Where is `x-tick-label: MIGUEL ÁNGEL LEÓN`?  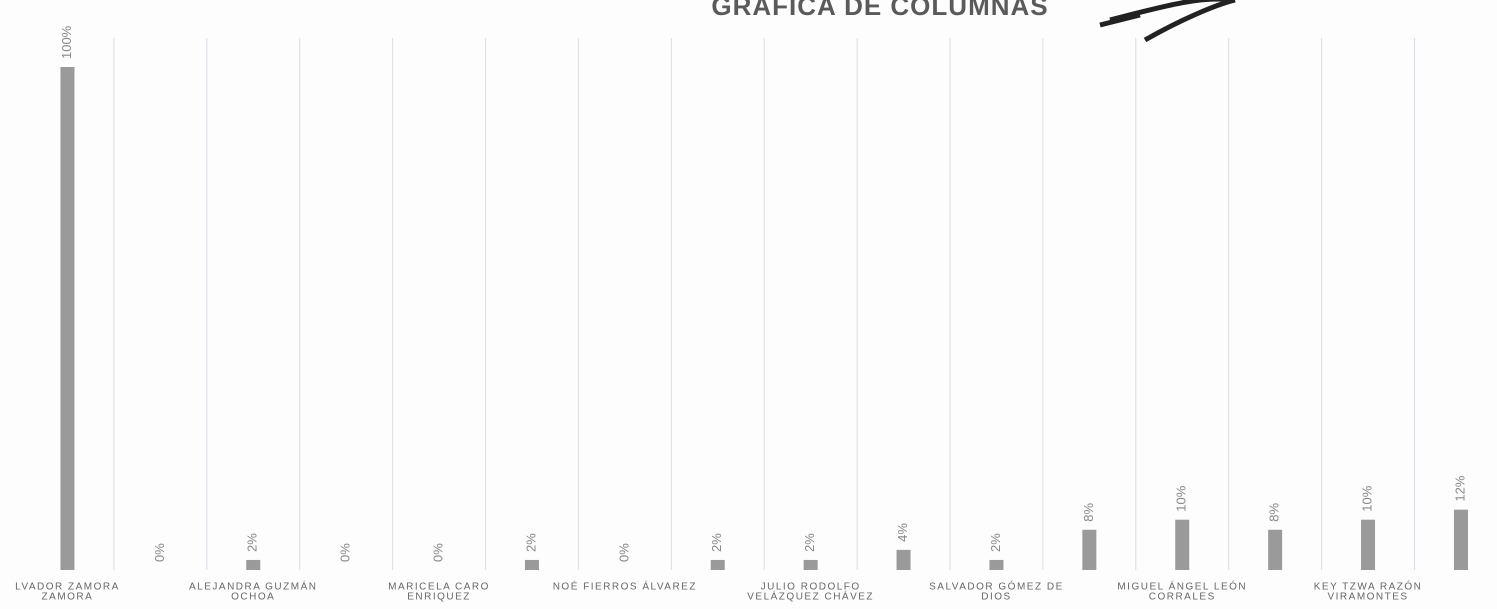 x-tick-label: MIGUEL ÁNGEL LEÓN is located at coordinates (1182, 586).